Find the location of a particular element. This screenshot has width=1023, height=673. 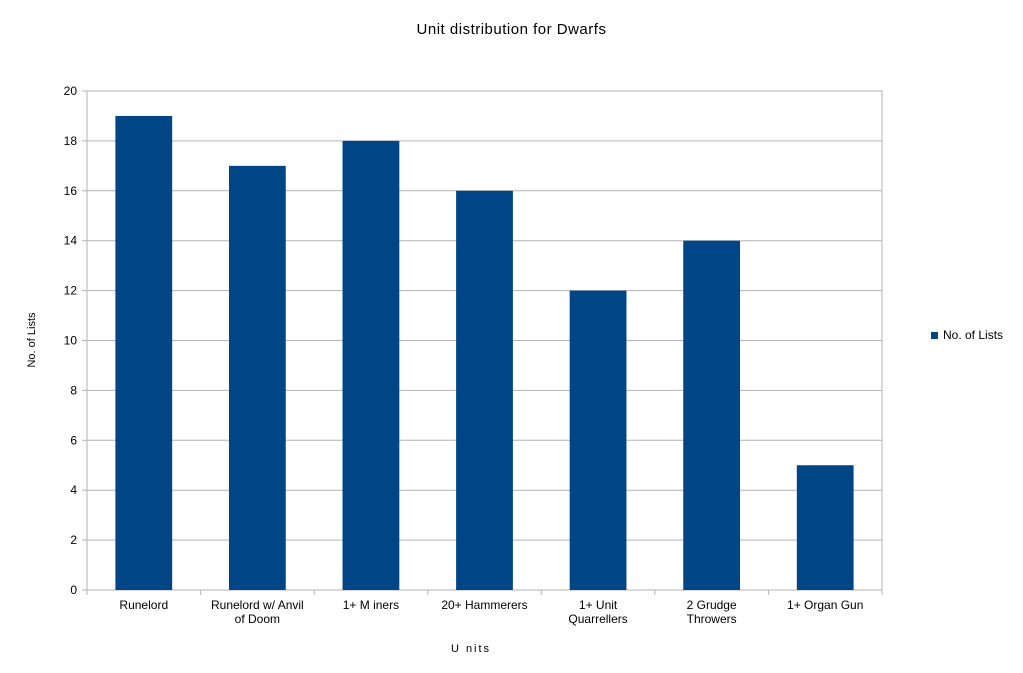

x-tick-label: 1+ M iners is located at coordinates (371, 605).